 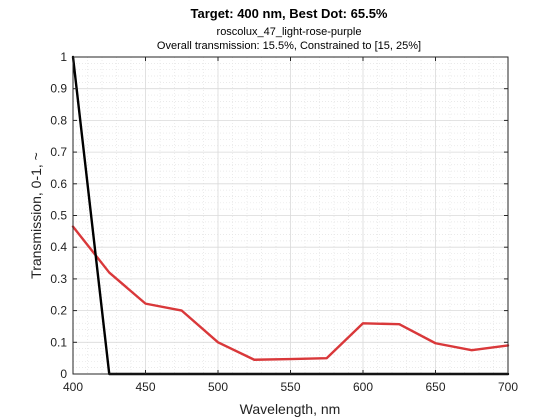 What do you see at coordinates (58, 89) in the screenshot?
I see `y-tick-label: 0.9` at bounding box center [58, 89].